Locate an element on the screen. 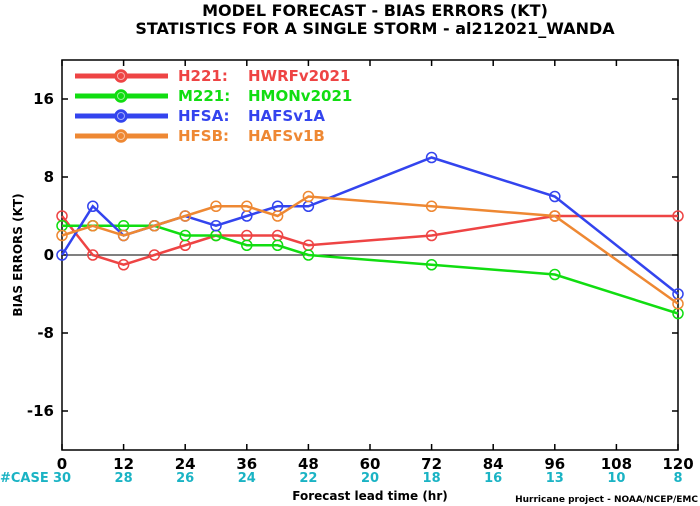 The height and width of the screenshot is (506, 700). y-tick-label: 16 is located at coordinates (43, 99).